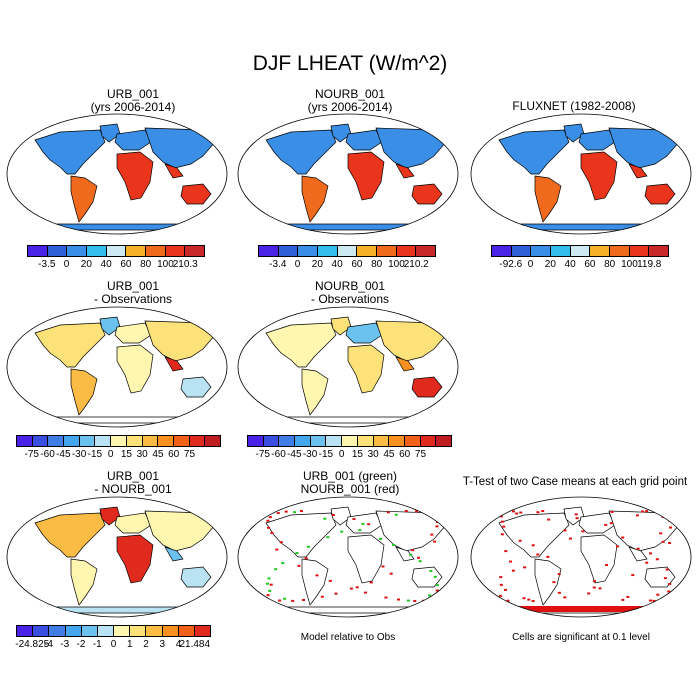 This screenshot has width=700, height=700. I want to click on colorbar-urb-obs-ticks: -75 -60 -45 -30 -15 0 15 30 45 60 75, so click(118, 455).